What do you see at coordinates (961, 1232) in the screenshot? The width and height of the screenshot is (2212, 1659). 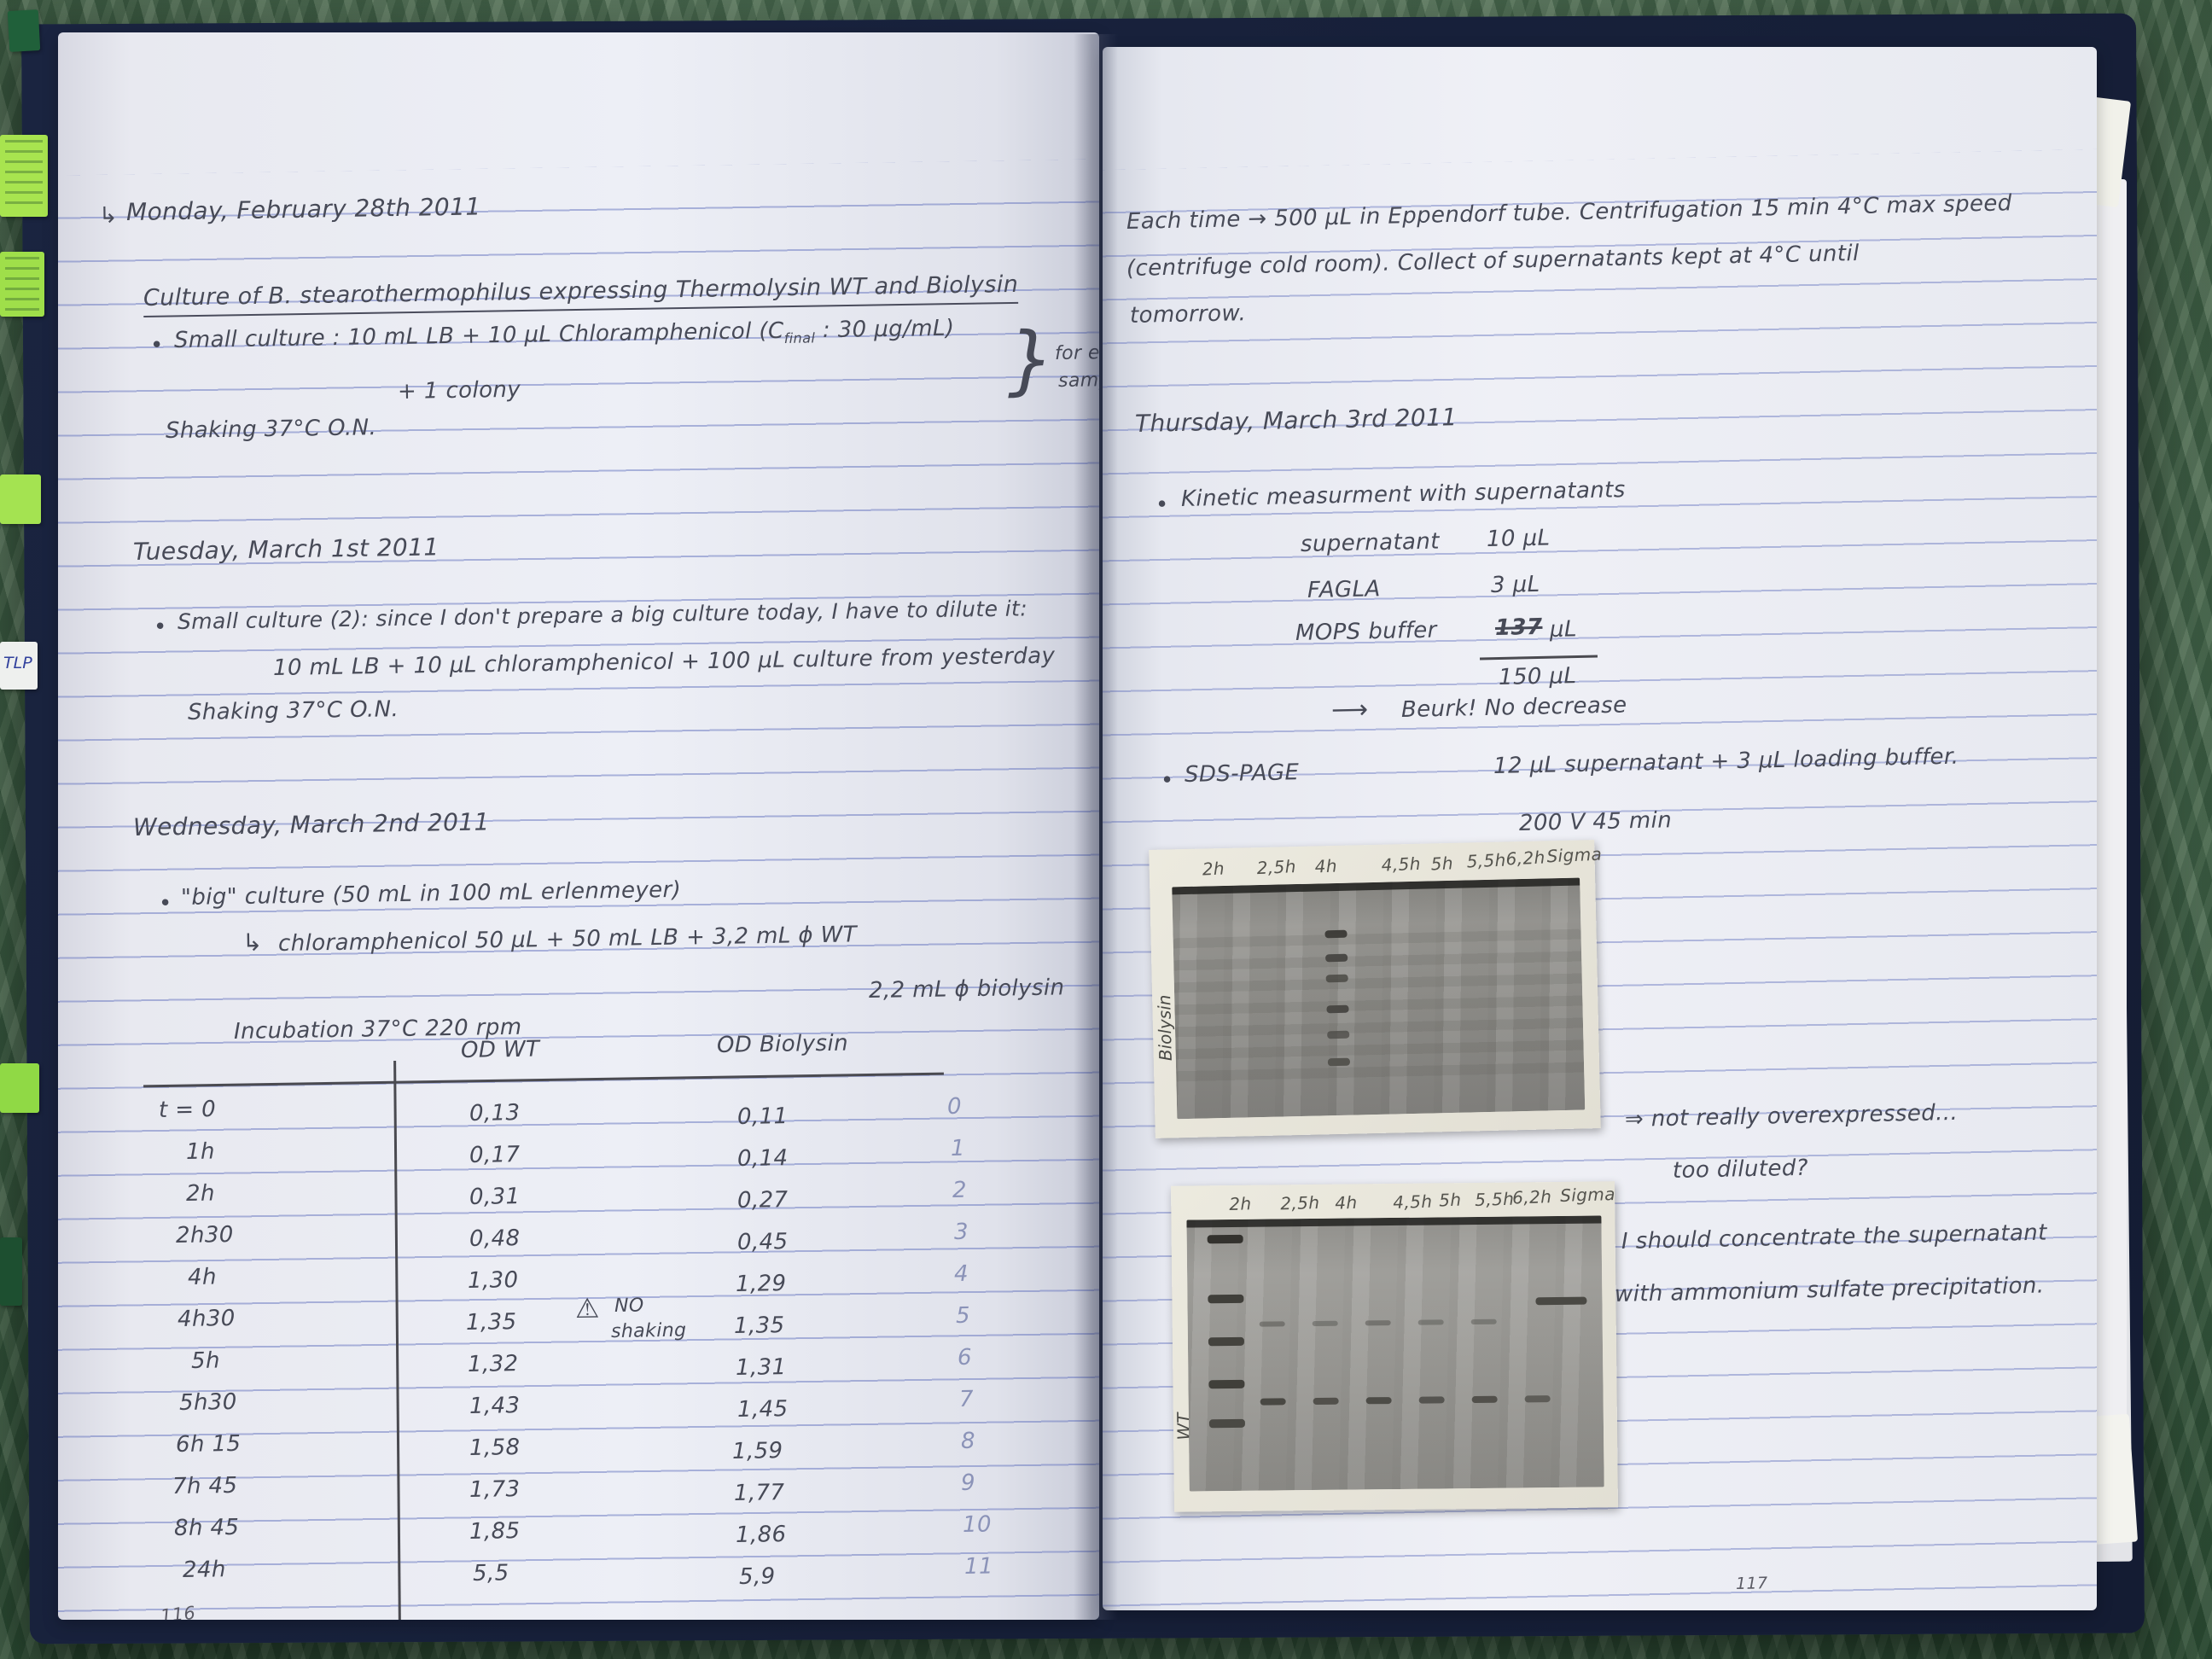 I see `margin-number: 3` at bounding box center [961, 1232].